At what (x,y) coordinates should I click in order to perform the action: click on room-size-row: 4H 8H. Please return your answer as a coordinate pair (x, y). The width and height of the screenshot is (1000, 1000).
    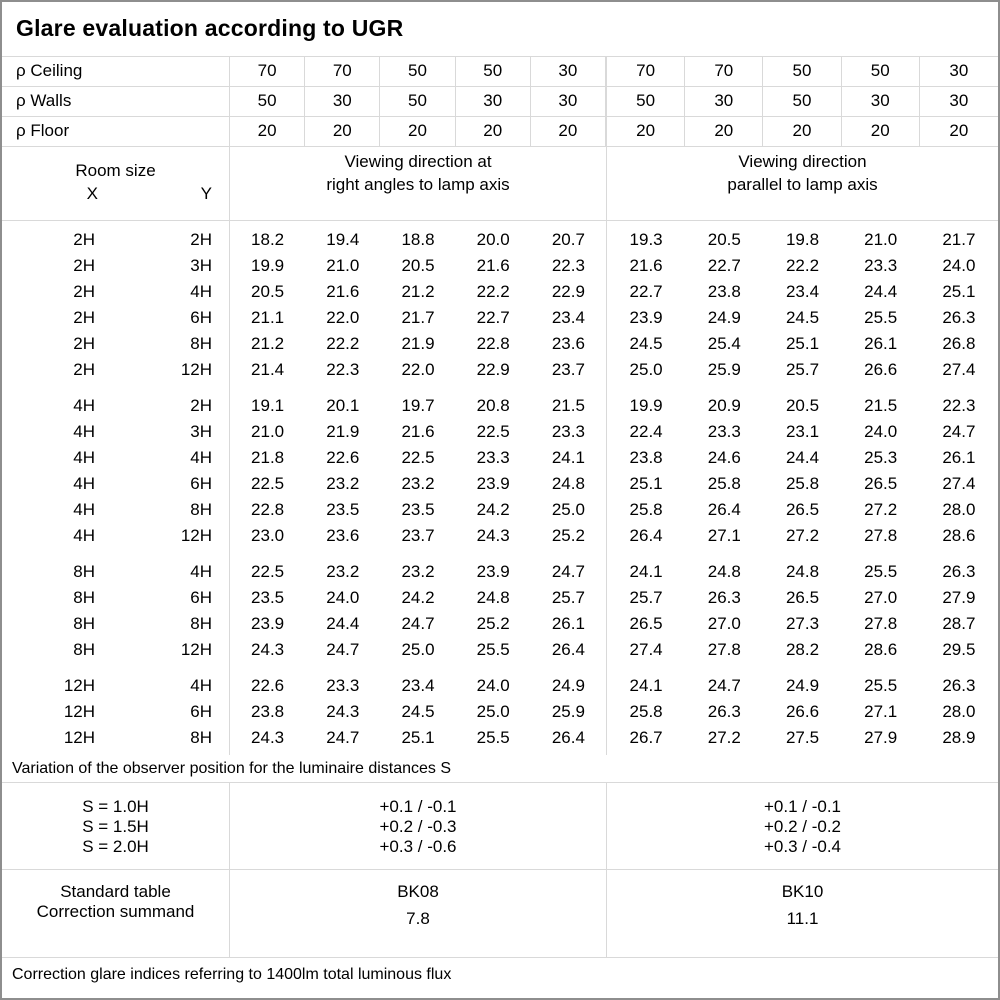
    Looking at the image, I should click on (115, 510).